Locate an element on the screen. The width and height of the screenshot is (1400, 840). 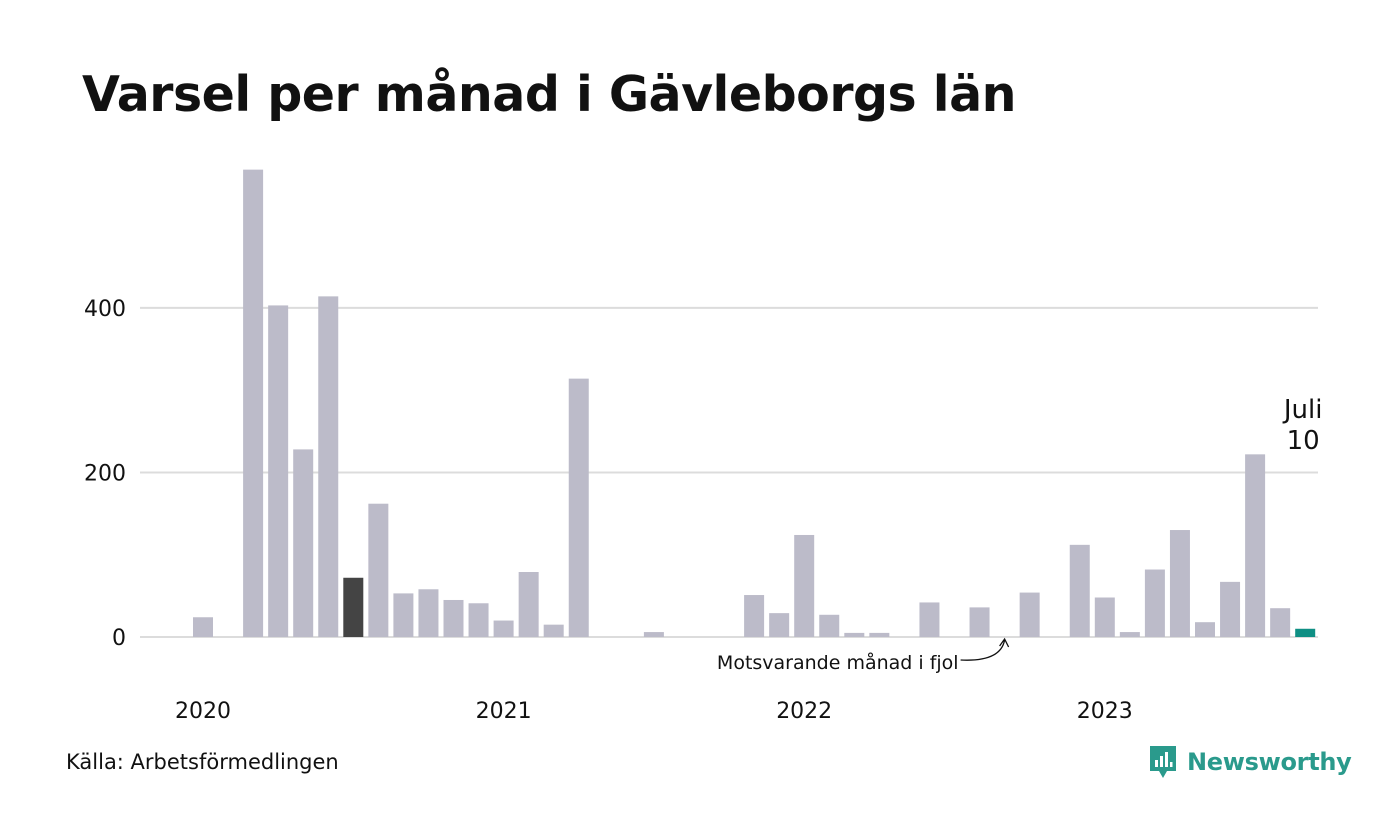
x-tick-label: 2020 is located at coordinates (203, 711).